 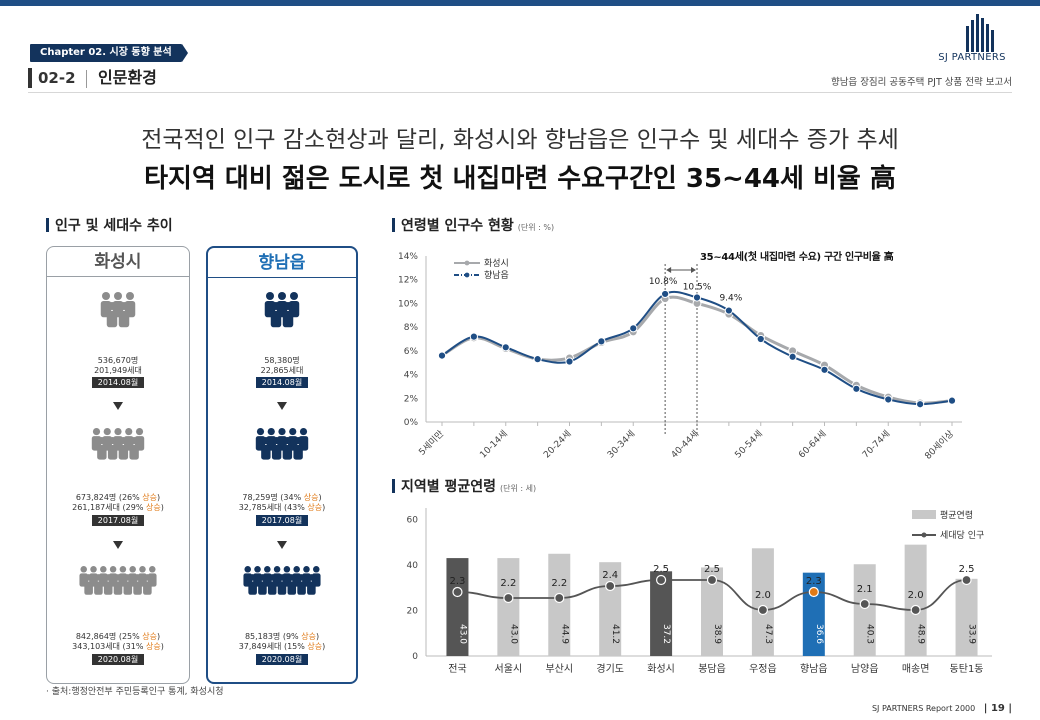 What do you see at coordinates (413, 611) in the screenshot?
I see `y-tick-label: 20` at bounding box center [413, 611].